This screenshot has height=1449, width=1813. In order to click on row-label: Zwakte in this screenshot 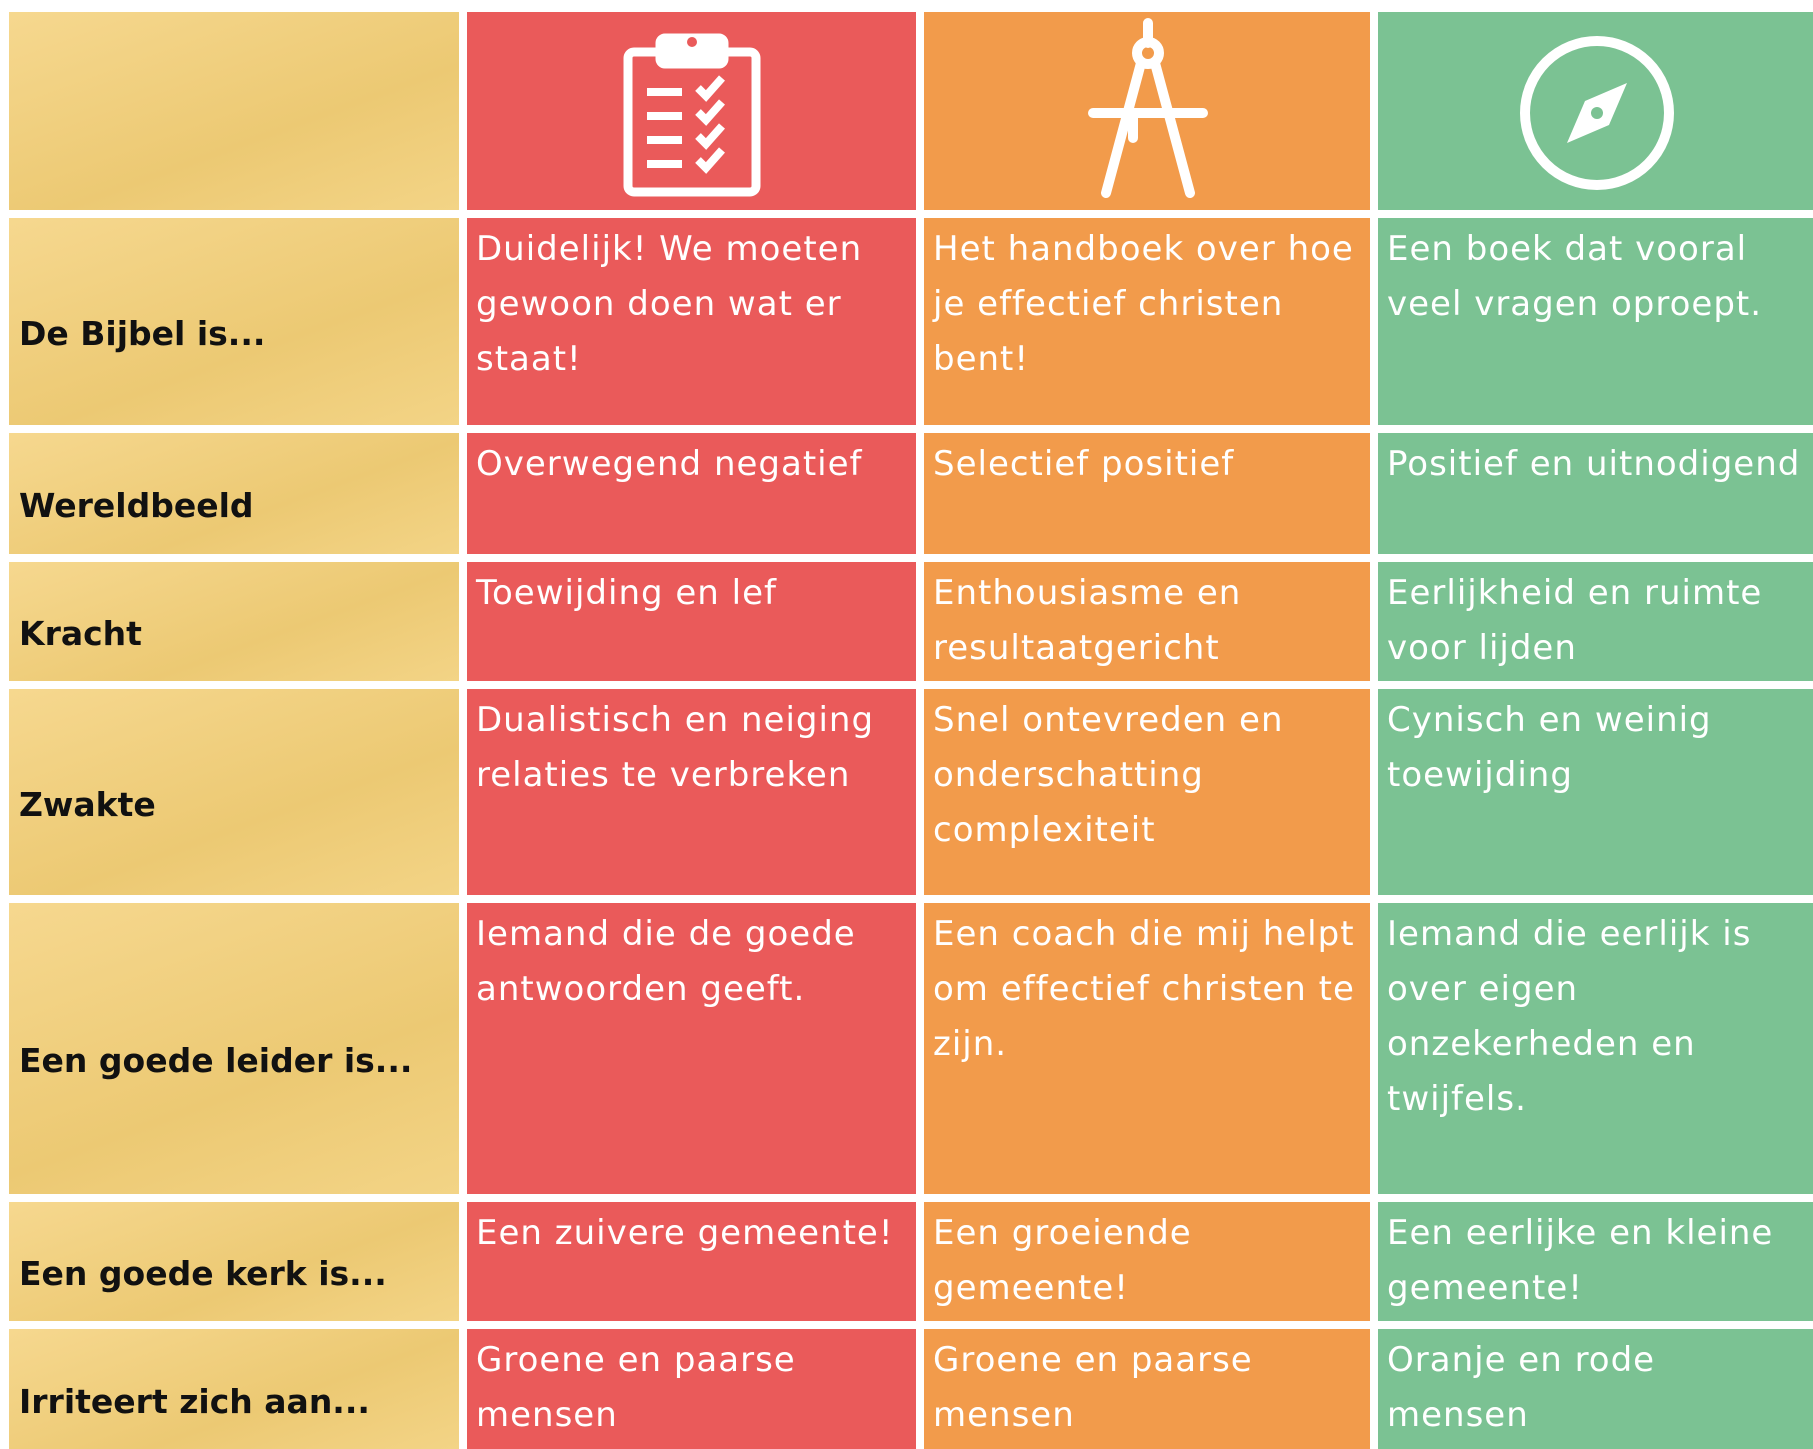, I will do `click(234, 792)`.